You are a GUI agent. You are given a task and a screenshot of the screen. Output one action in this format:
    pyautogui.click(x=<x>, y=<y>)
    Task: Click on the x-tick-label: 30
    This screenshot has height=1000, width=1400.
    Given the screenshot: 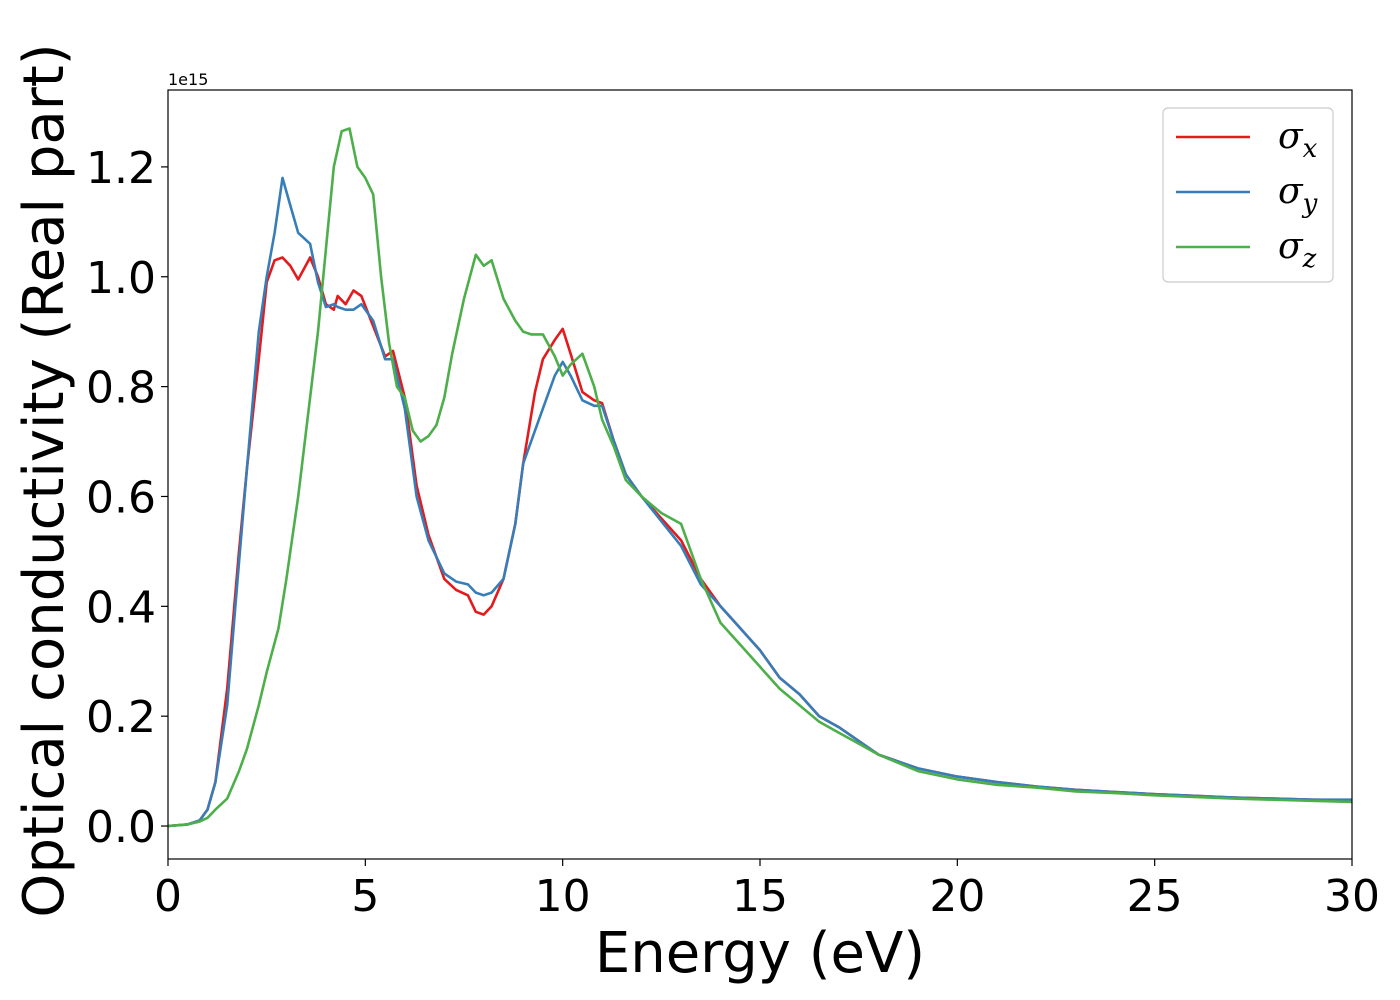 What is the action you would take?
    pyautogui.click(x=1352, y=896)
    